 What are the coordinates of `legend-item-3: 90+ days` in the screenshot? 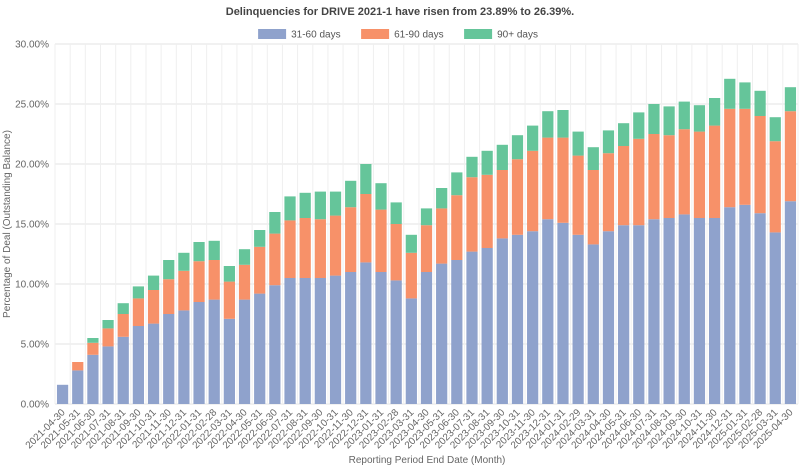 It's located at (501, 35).